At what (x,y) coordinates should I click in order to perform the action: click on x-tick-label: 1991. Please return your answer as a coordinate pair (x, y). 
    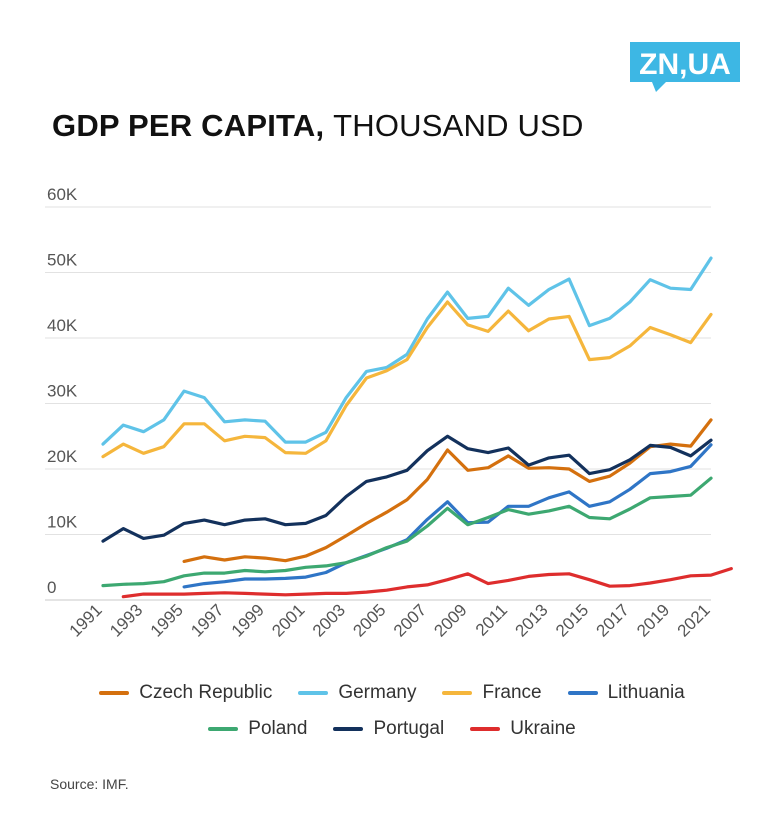
    Looking at the image, I should click on (86, 620).